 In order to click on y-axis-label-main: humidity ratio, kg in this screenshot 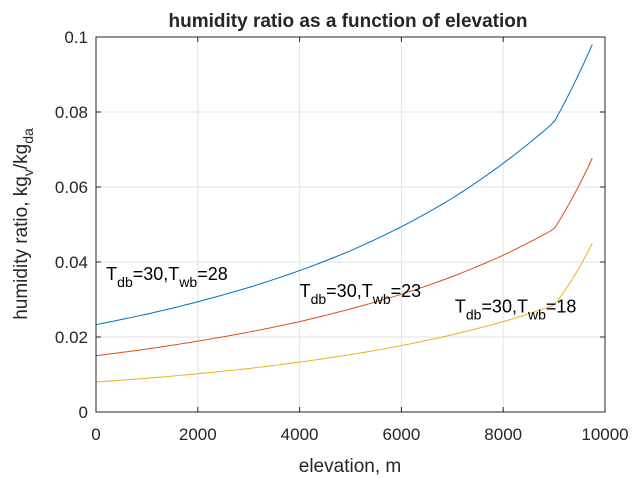, I will do `click(21, 248)`.